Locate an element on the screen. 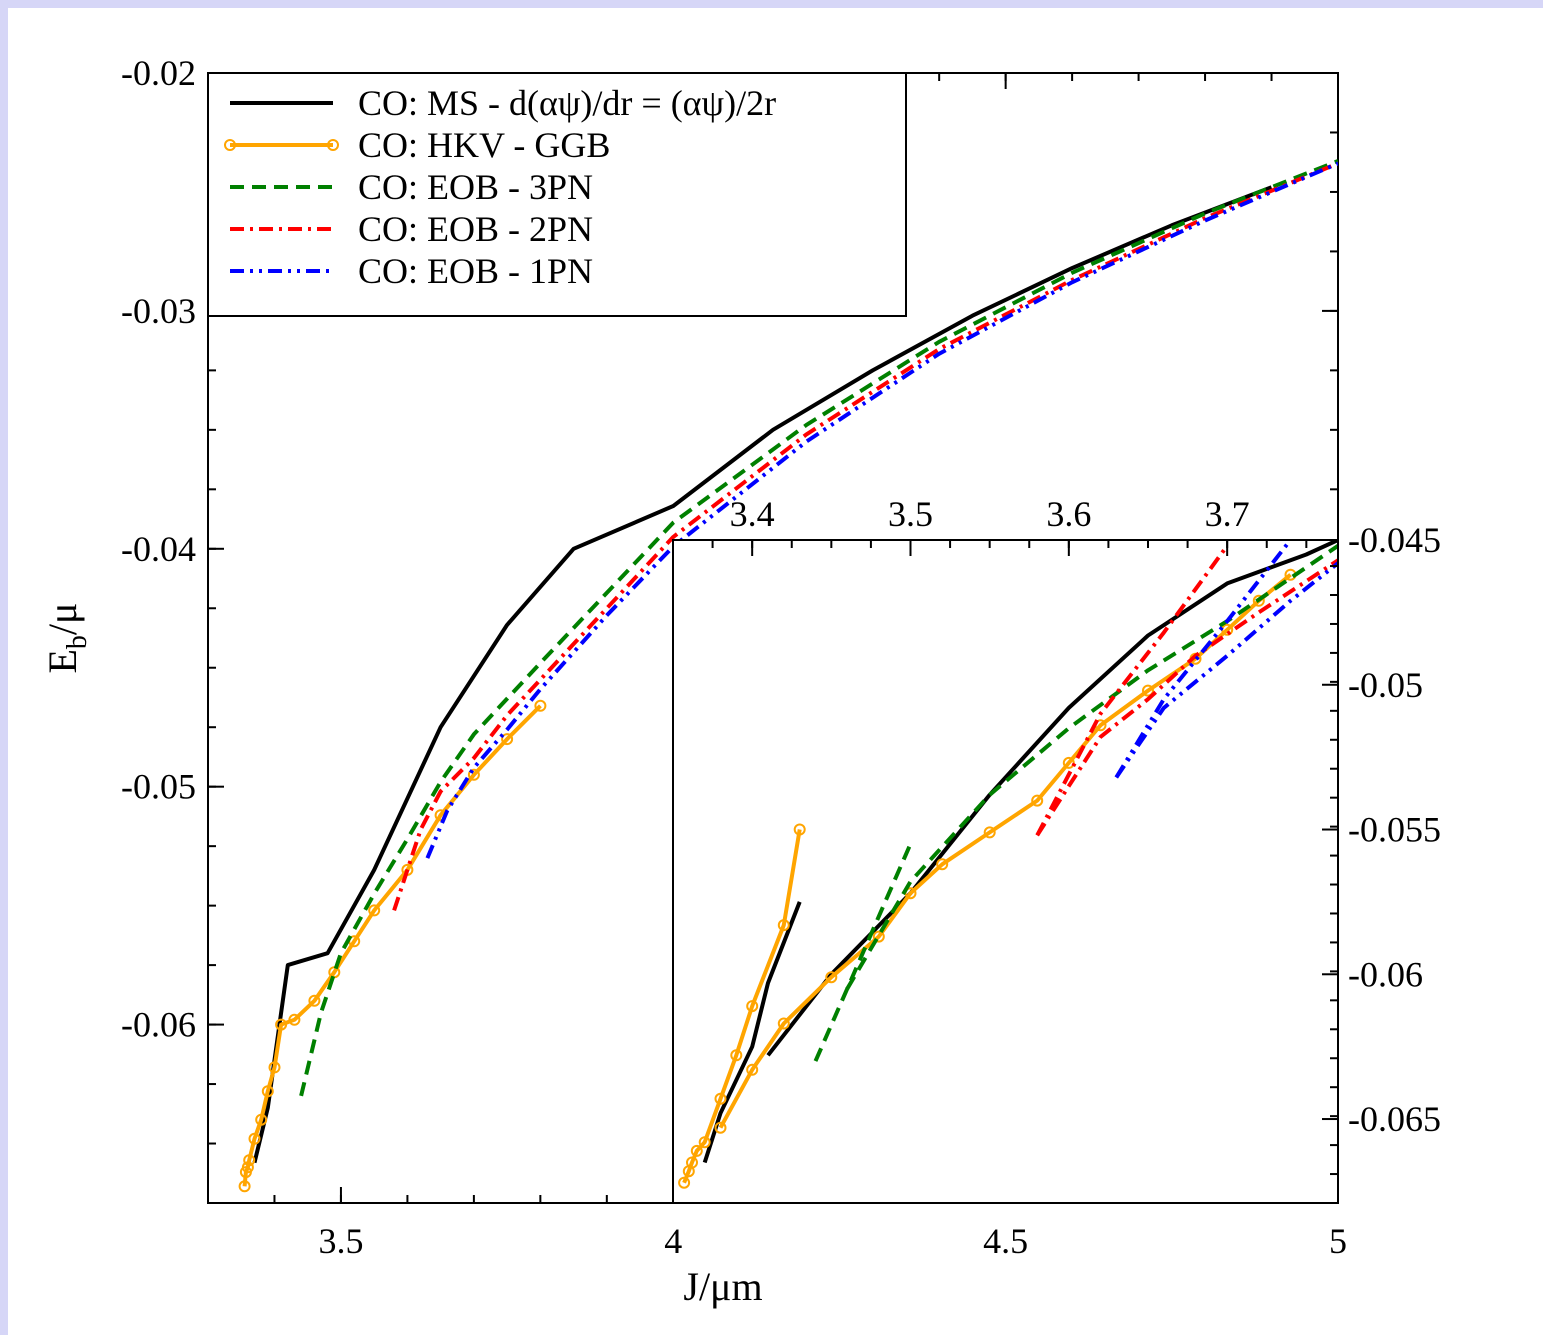  y-tick-label-0: -0.02 is located at coordinates (158, 73).